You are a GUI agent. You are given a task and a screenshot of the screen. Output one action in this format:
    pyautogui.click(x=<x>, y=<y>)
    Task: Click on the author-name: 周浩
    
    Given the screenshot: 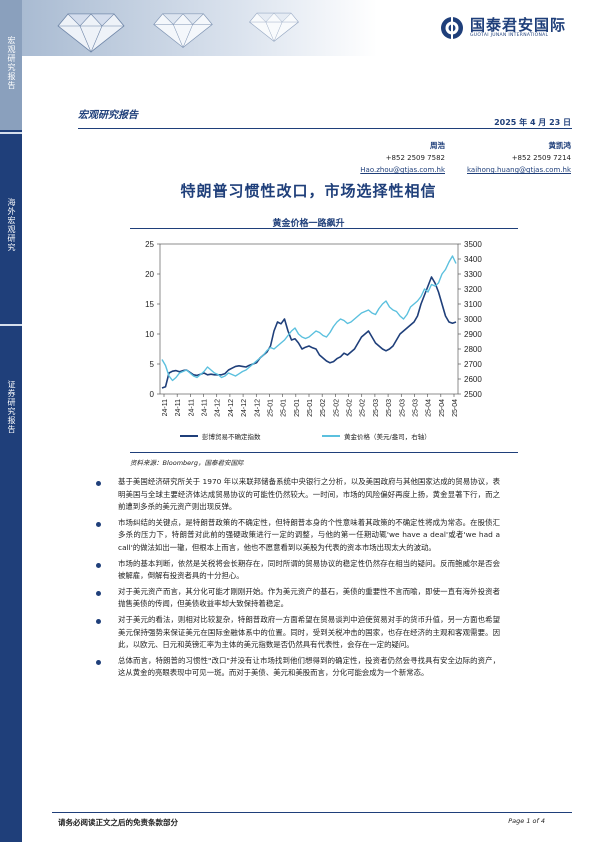 What is the action you would take?
    pyautogui.click(x=437, y=145)
    